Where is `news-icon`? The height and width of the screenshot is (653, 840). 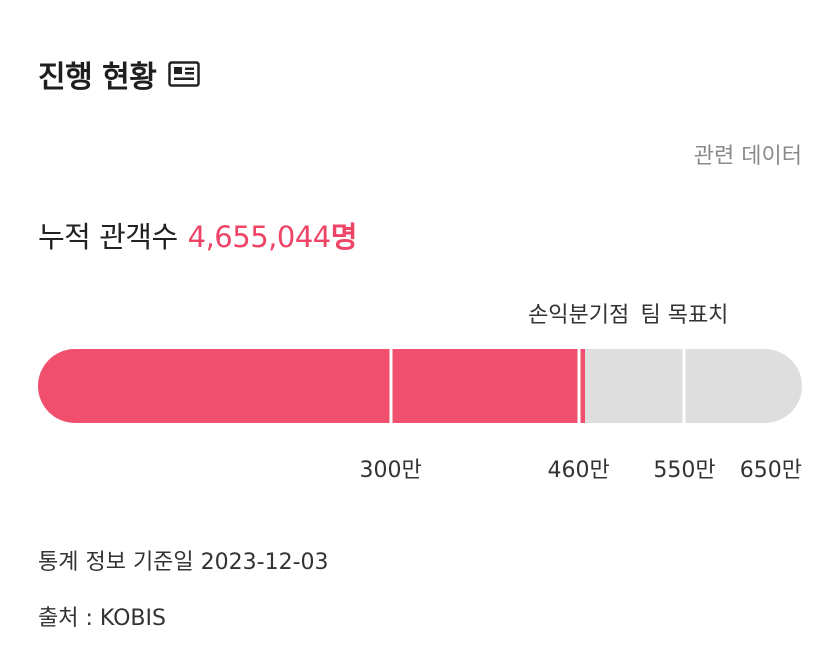
news-icon is located at coordinates (184, 74).